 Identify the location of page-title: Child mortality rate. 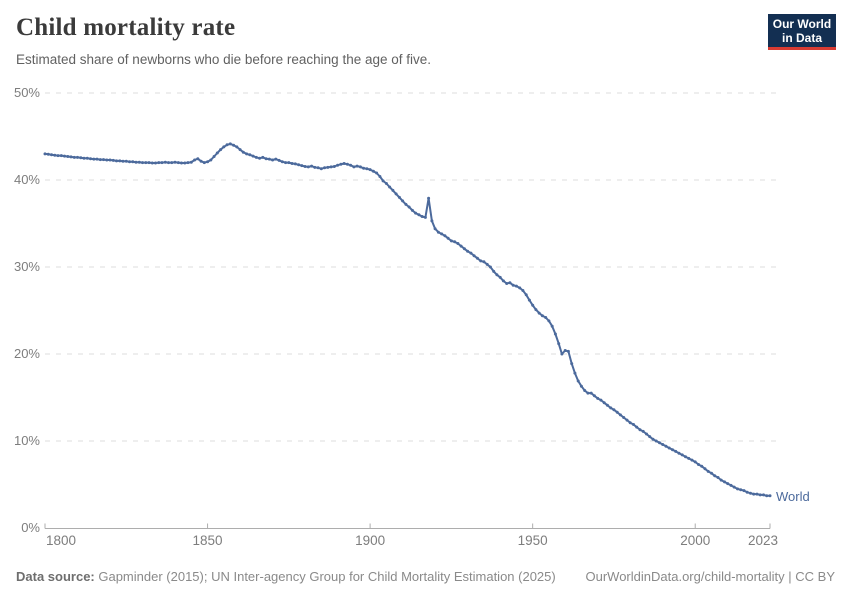
(126, 27).